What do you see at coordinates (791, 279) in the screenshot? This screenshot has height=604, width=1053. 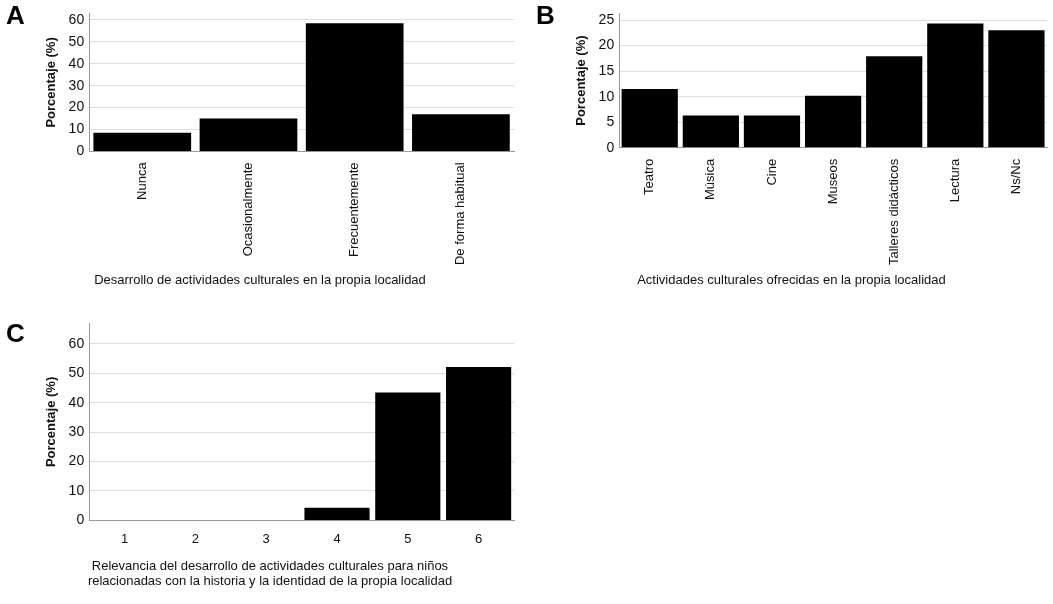 I see `x-axis-title: Actividades culturales ofrecidas en la propia localidad` at bounding box center [791, 279].